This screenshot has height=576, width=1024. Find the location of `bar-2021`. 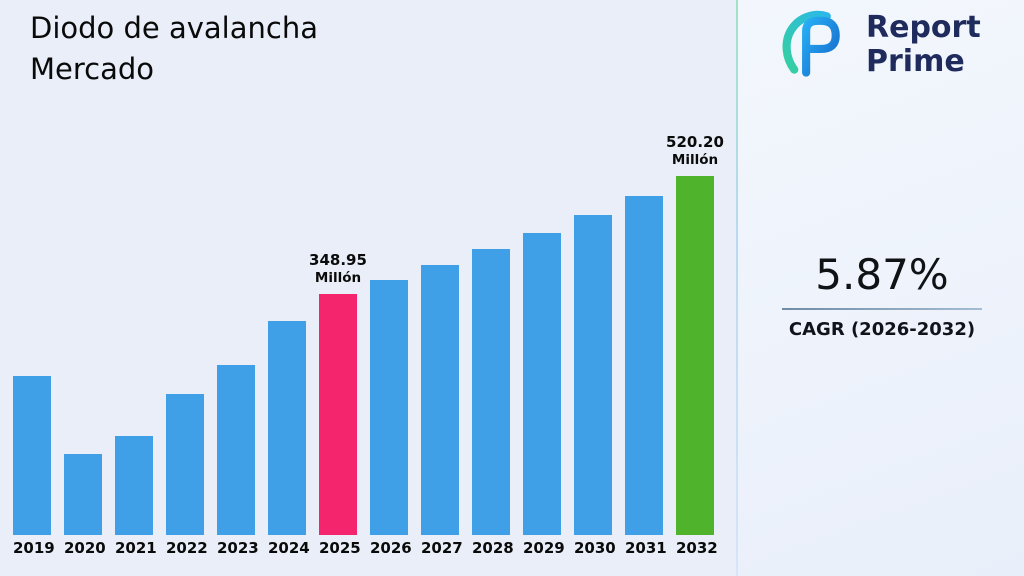

bar-2021 is located at coordinates (134, 485).